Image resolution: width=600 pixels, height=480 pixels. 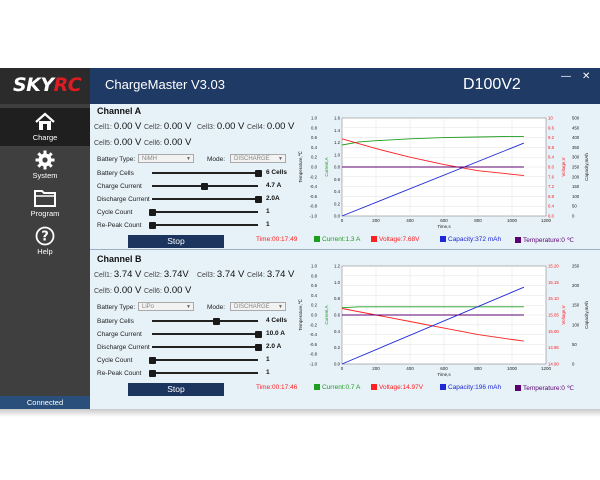 What do you see at coordinates (337, 239) in the screenshot?
I see `status-current: Current:1.3 A` at bounding box center [337, 239].